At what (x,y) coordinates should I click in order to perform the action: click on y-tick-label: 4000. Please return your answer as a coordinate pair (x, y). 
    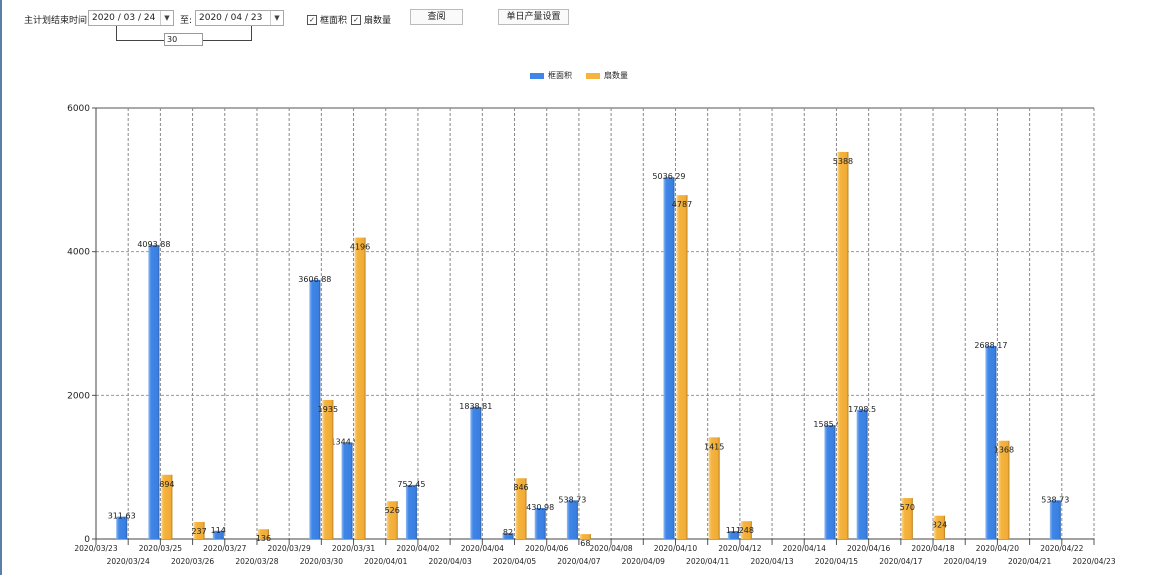
    Looking at the image, I should click on (78, 253).